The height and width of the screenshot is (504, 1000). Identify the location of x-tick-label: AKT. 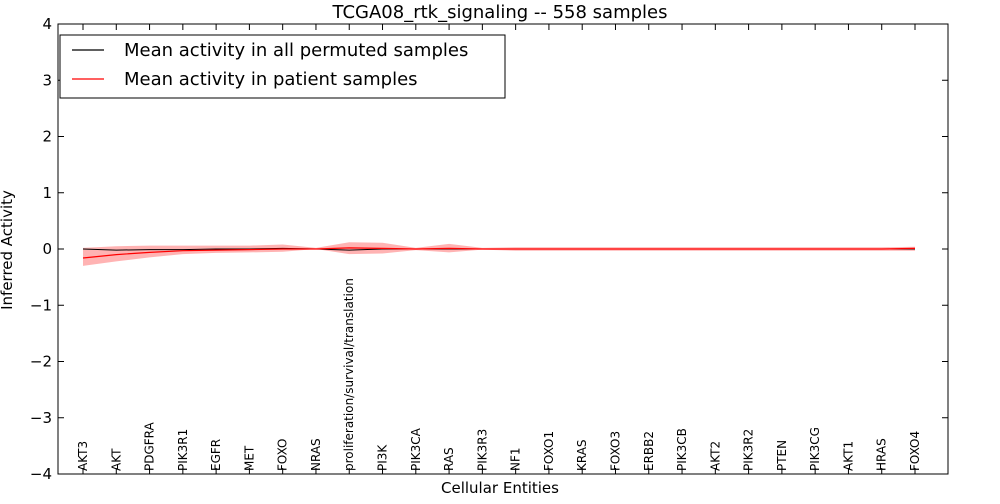
(116, 459).